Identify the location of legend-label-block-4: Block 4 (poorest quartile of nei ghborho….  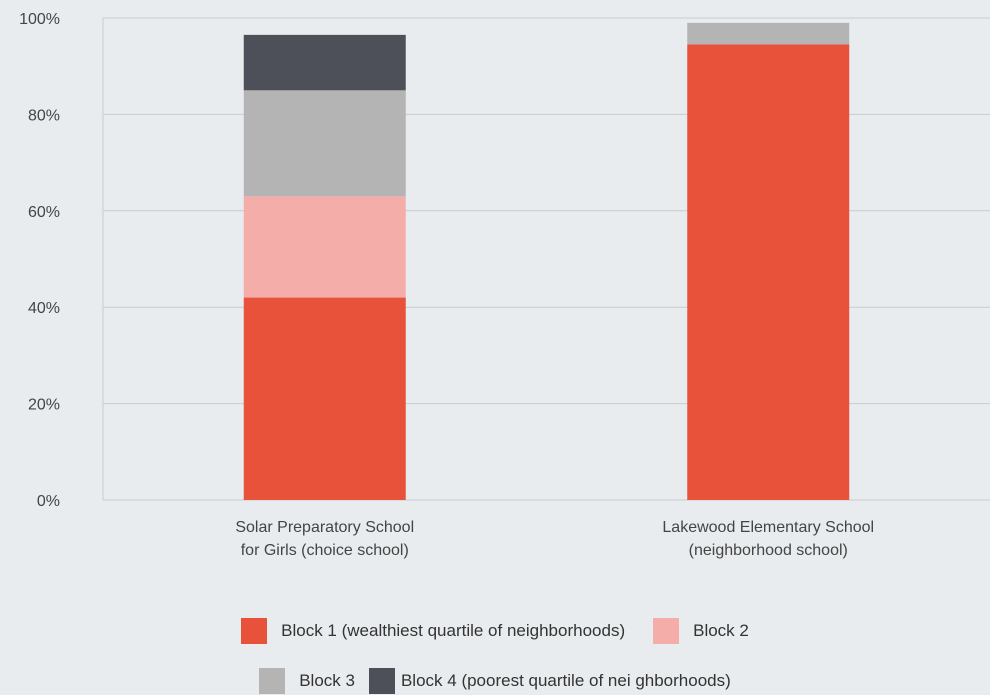
(565, 680).